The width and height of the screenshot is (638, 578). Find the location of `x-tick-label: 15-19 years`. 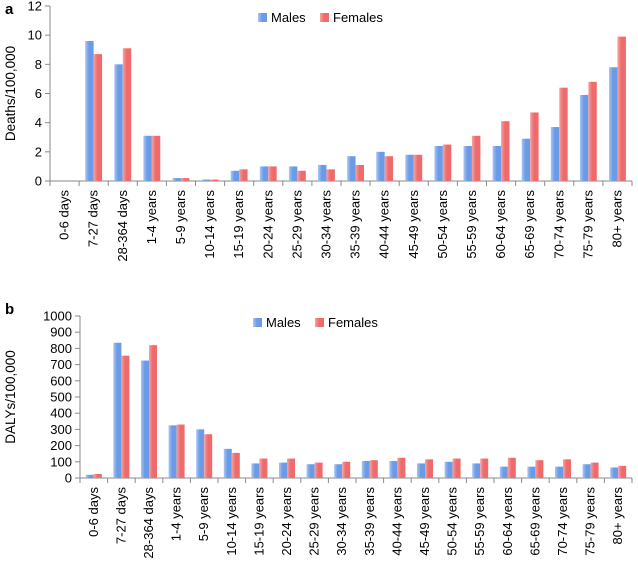

x-tick-label: 15-19 years is located at coordinates (258, 521).